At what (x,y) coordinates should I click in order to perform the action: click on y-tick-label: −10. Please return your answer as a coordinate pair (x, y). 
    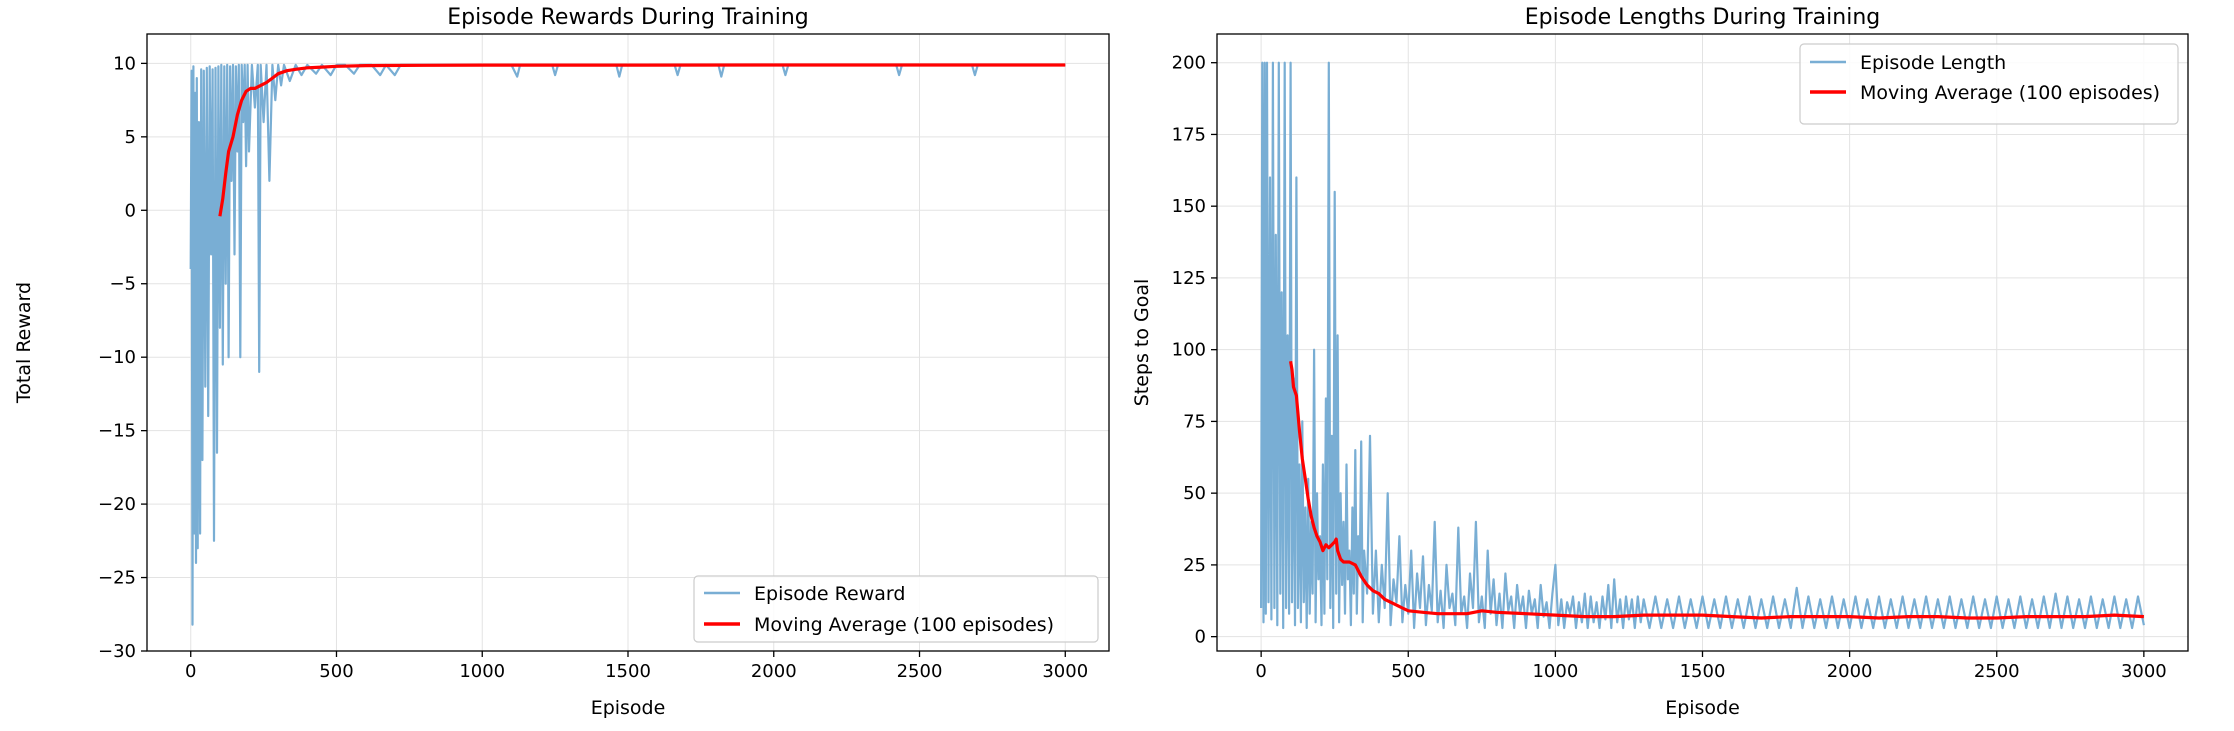
    Looking at the image, I should click on (117, 357).